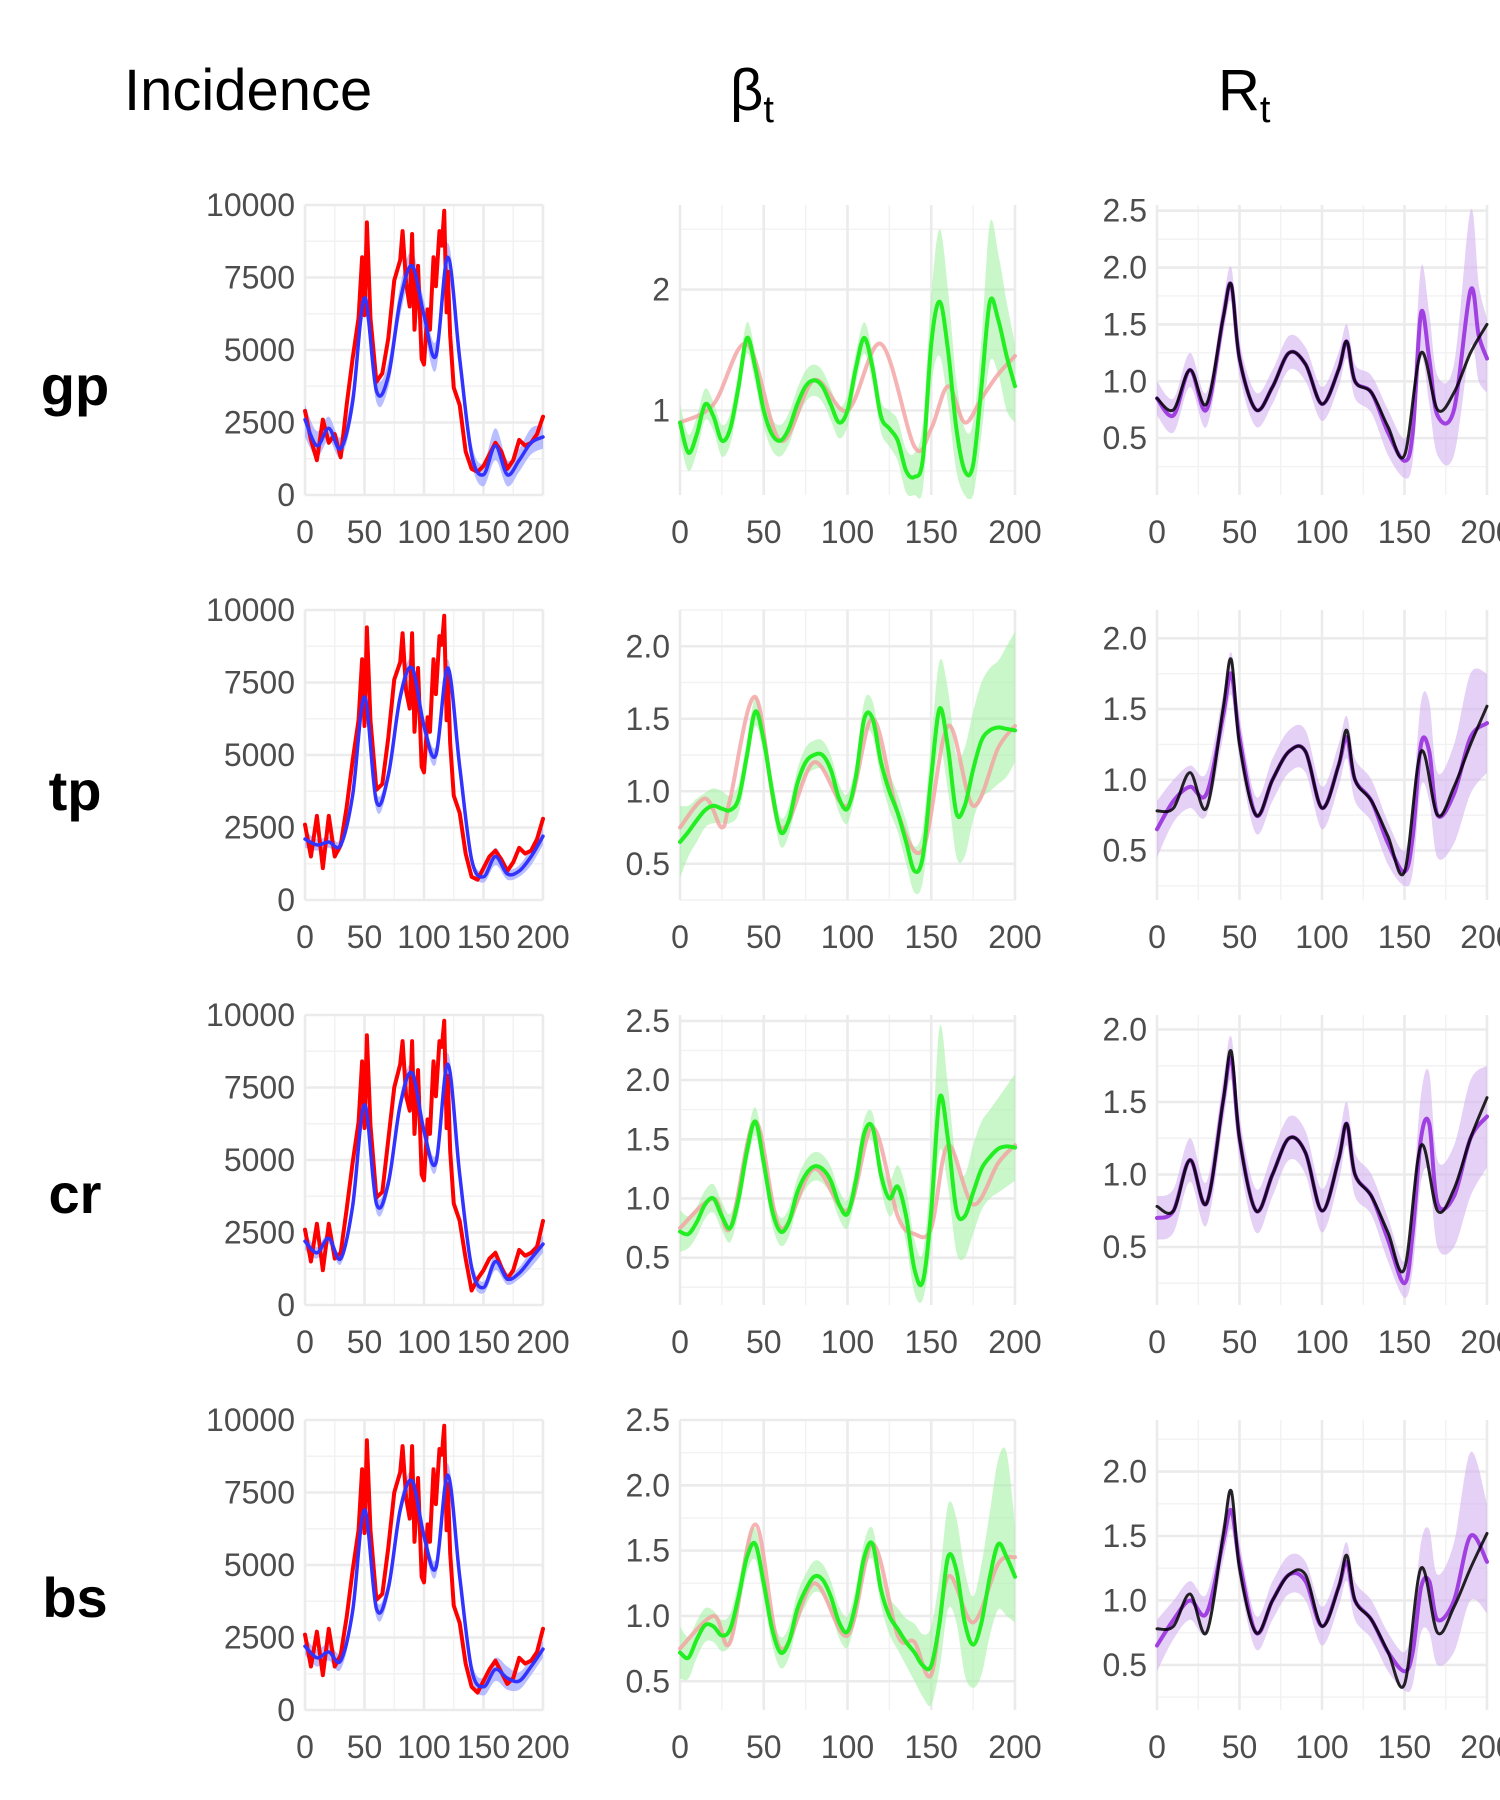 Image resolution: width=1500 pixels, height=1800 pixels. I want to click on panel-bs-beta: 0.5 1.0 1.5 2.0 2.5 0 50 100 150 200, so click(834, 1583).